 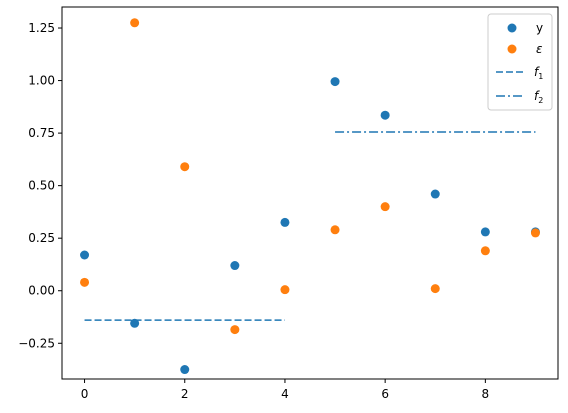 I want to click on y-tick-label: 0.25, so click(x=41, y=238).